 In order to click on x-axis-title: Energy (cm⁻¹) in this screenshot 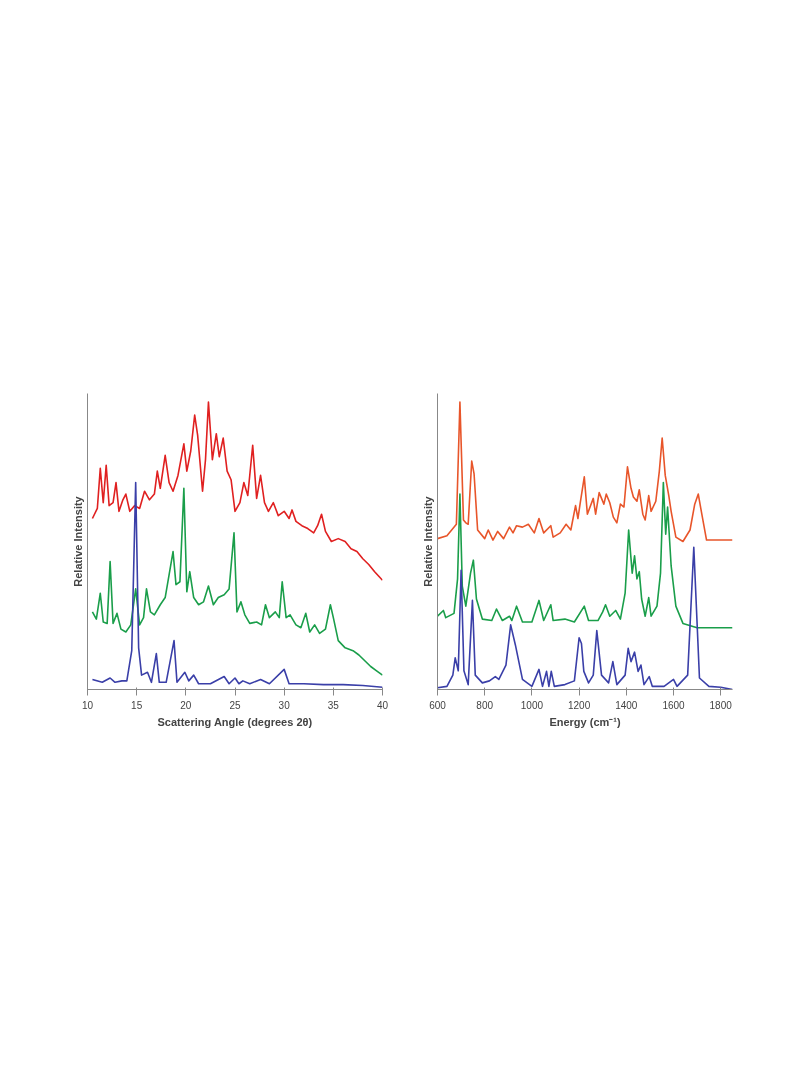, I will do `click(585, 721)`.